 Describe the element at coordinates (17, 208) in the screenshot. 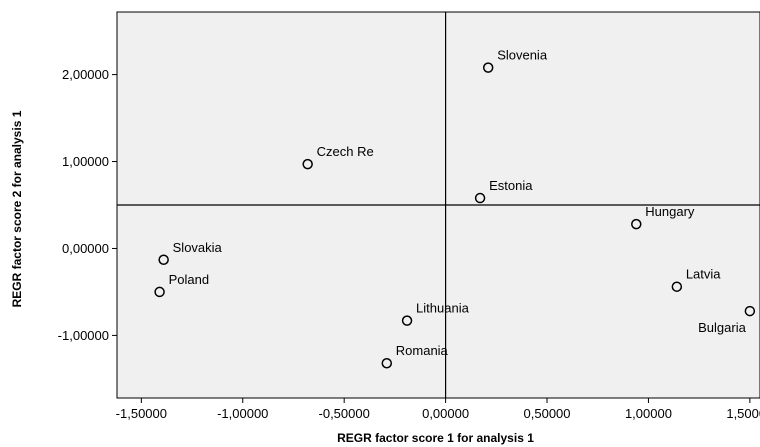

I see `y-axis-title: REGR factor score 2 for analysis 1` at that location.